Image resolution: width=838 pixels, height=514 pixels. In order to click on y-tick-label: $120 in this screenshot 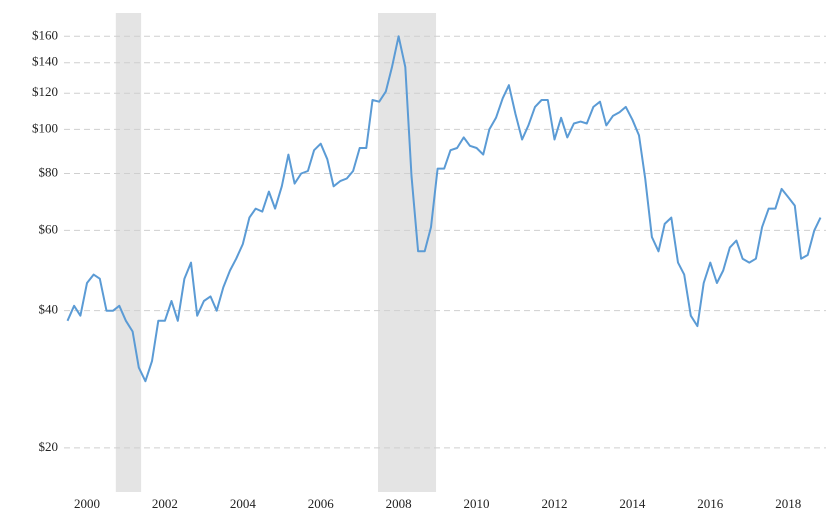, I will do `click(45, 91)`.